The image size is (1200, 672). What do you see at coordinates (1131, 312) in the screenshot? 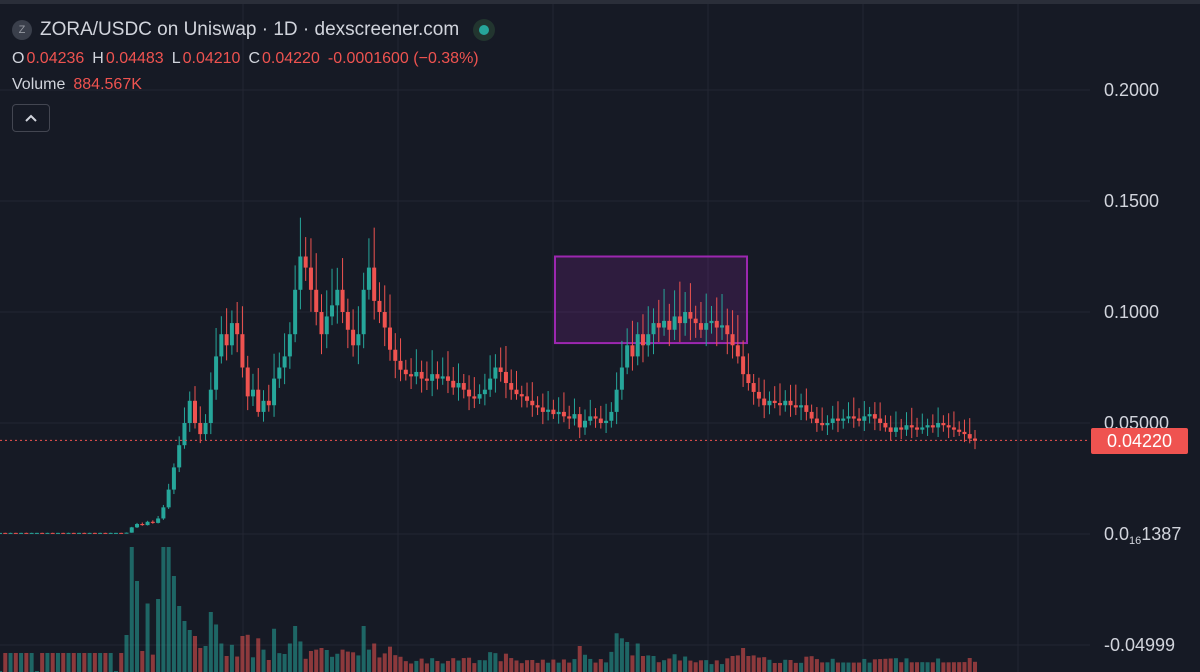
I see `y-tick-label: 0.1000` at bounding box center [1131, 312].